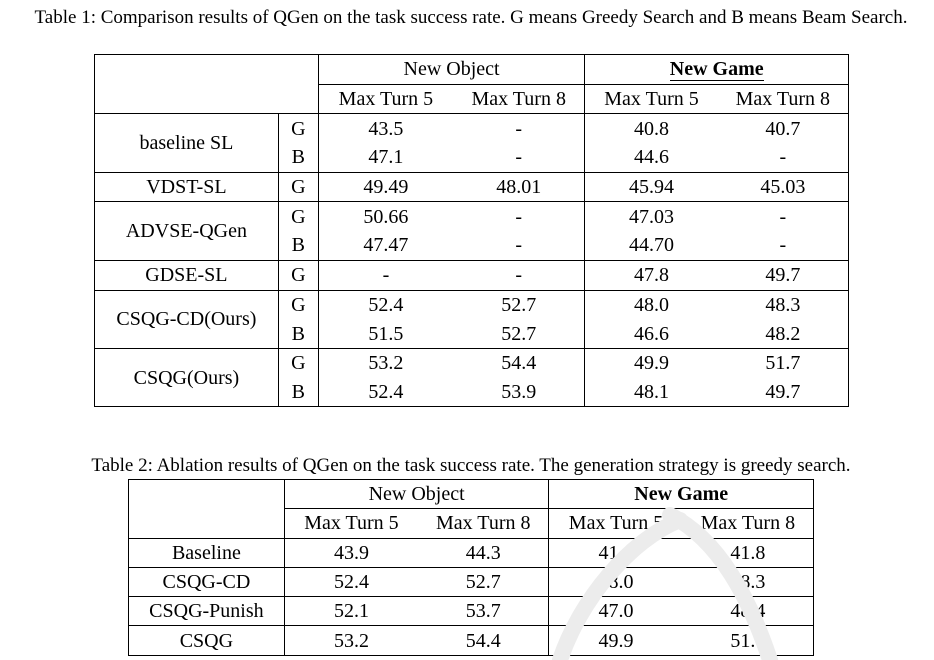  Describe the element at coordinates (748, 611) in the screenshot. I see `table2-cell: 48.4` at that location.